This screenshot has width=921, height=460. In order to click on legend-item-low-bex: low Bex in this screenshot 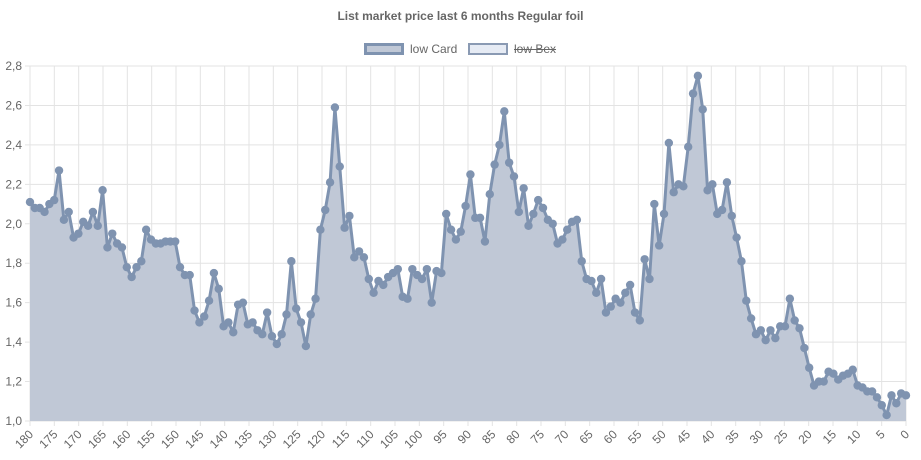, I will do `click(512, 49)`.